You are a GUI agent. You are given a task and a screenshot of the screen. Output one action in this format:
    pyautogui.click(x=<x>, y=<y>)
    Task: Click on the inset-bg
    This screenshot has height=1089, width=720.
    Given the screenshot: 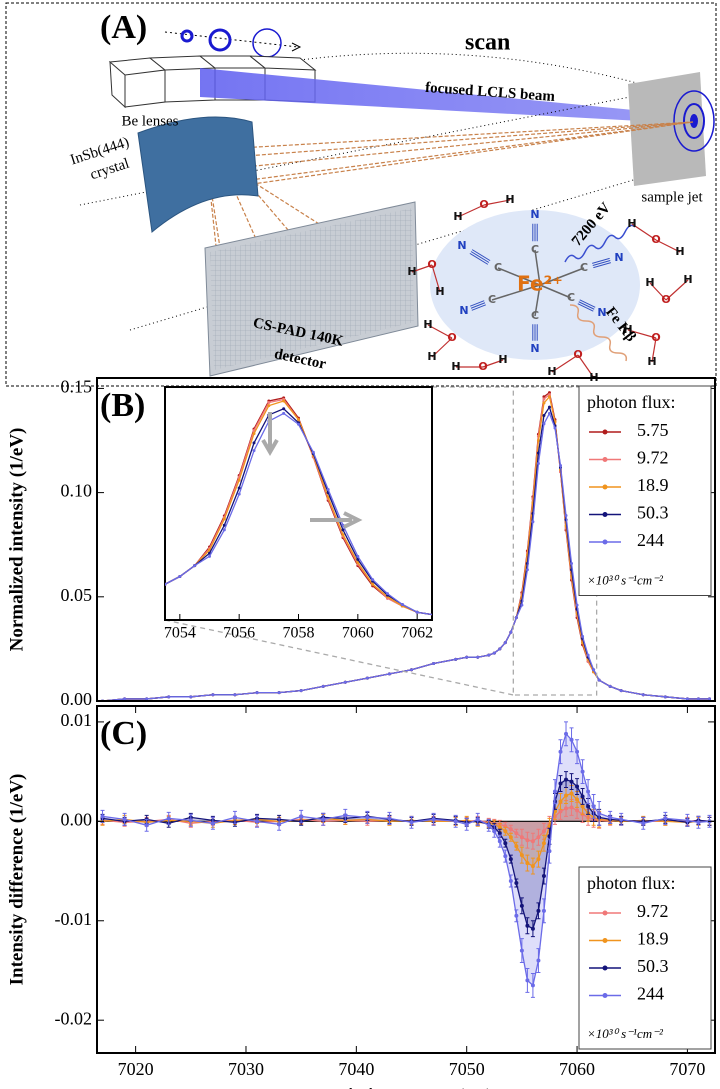 What is the action you would take?
    pyautogui.click(x=298, y=503)
    